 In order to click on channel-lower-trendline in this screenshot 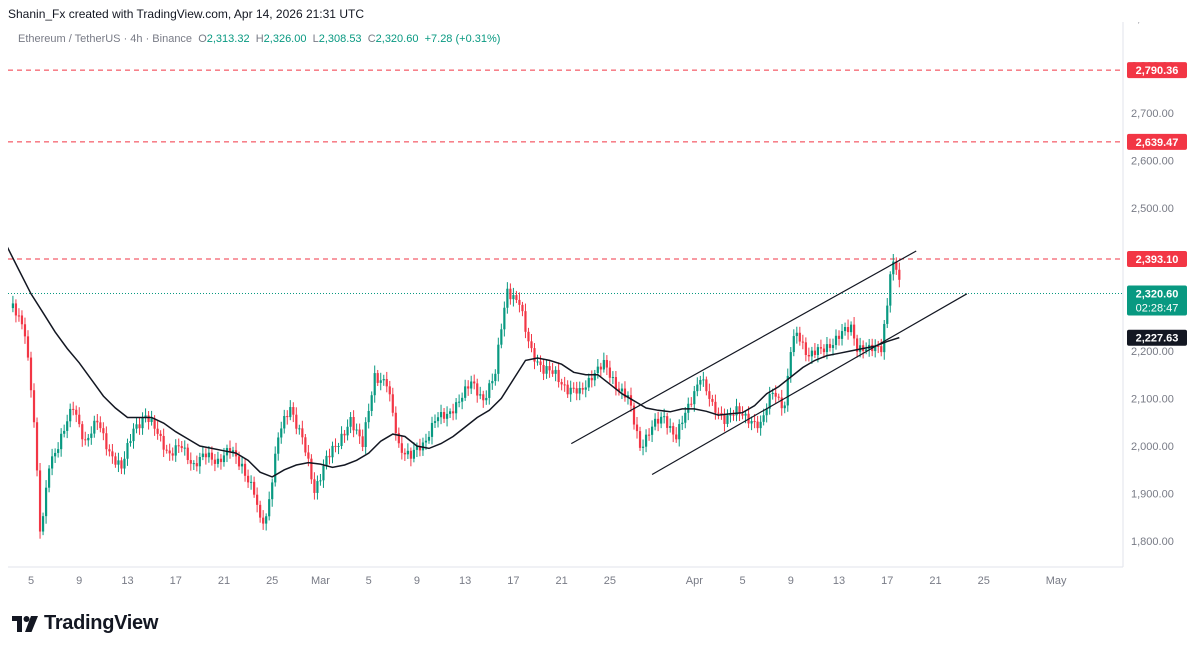, I will do `click(809, 384)`.